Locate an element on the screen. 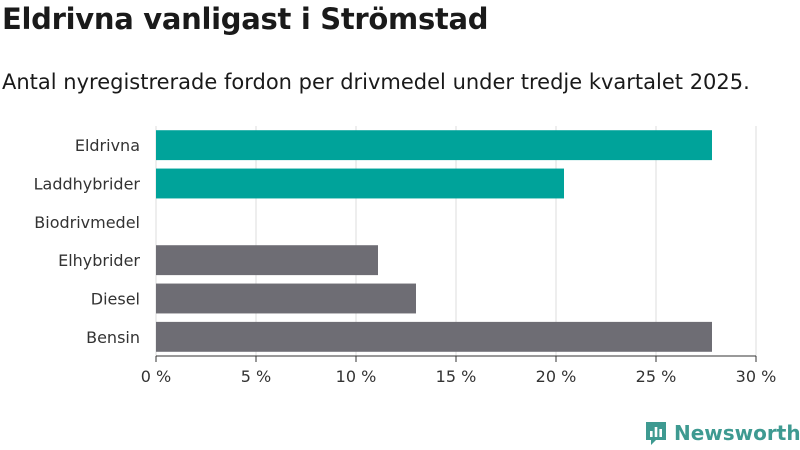 This screenshot has width=800, height=450. newsworthy-brand: Newsworthy is located at coordinates (722, 433).